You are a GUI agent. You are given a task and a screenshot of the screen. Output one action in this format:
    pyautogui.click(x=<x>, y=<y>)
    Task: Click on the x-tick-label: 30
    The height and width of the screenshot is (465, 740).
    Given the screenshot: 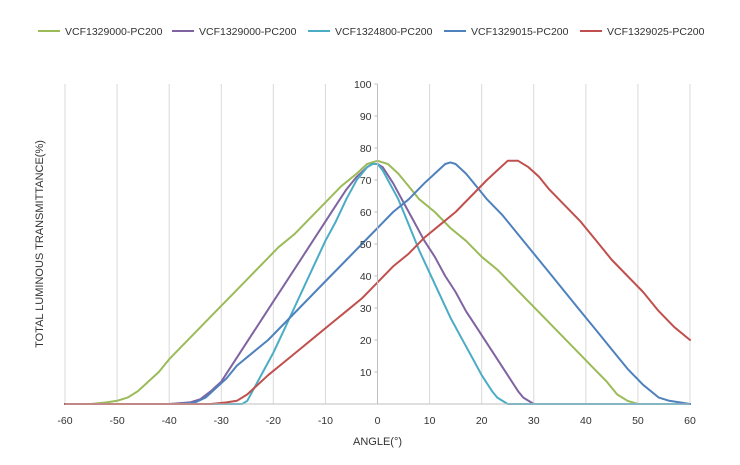 What is the action you would take?
    pyautogui.click(x=534, y=421)
    